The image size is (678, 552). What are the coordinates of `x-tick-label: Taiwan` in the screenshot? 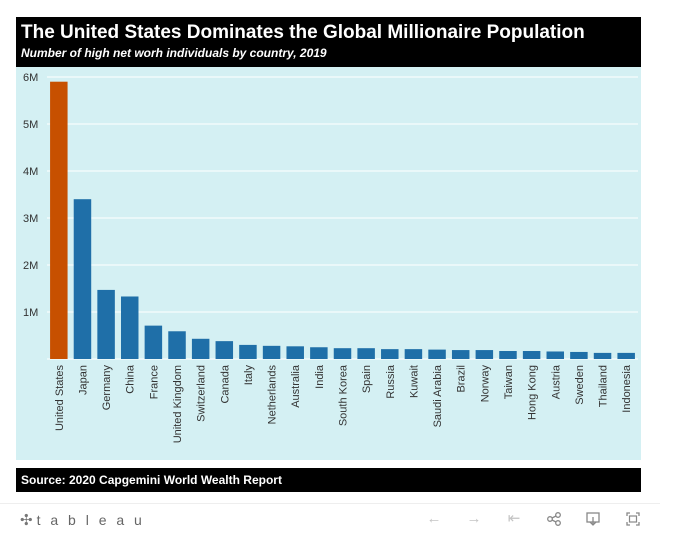 It's located at (509, 382).